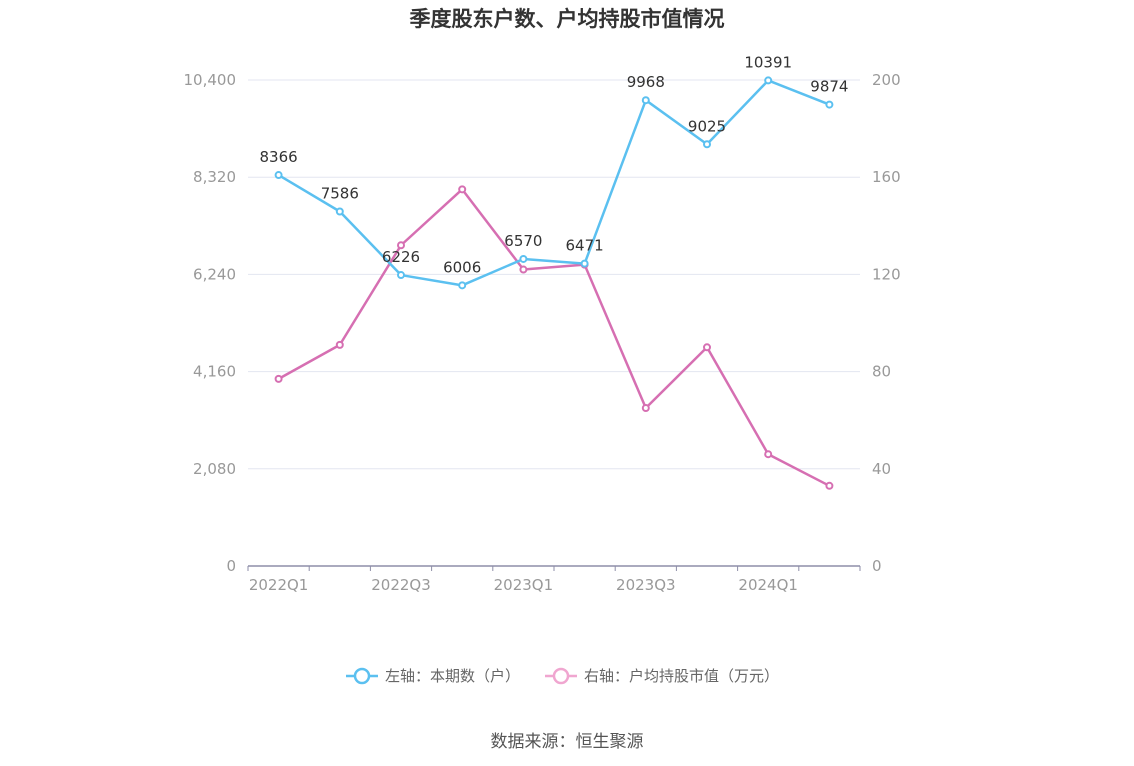 Image resolution: width=1134 pixels, height=766 pixels. Describe the element at coordinates (401, 257) in the screenshot. I see `data-label: 6226` at that location.